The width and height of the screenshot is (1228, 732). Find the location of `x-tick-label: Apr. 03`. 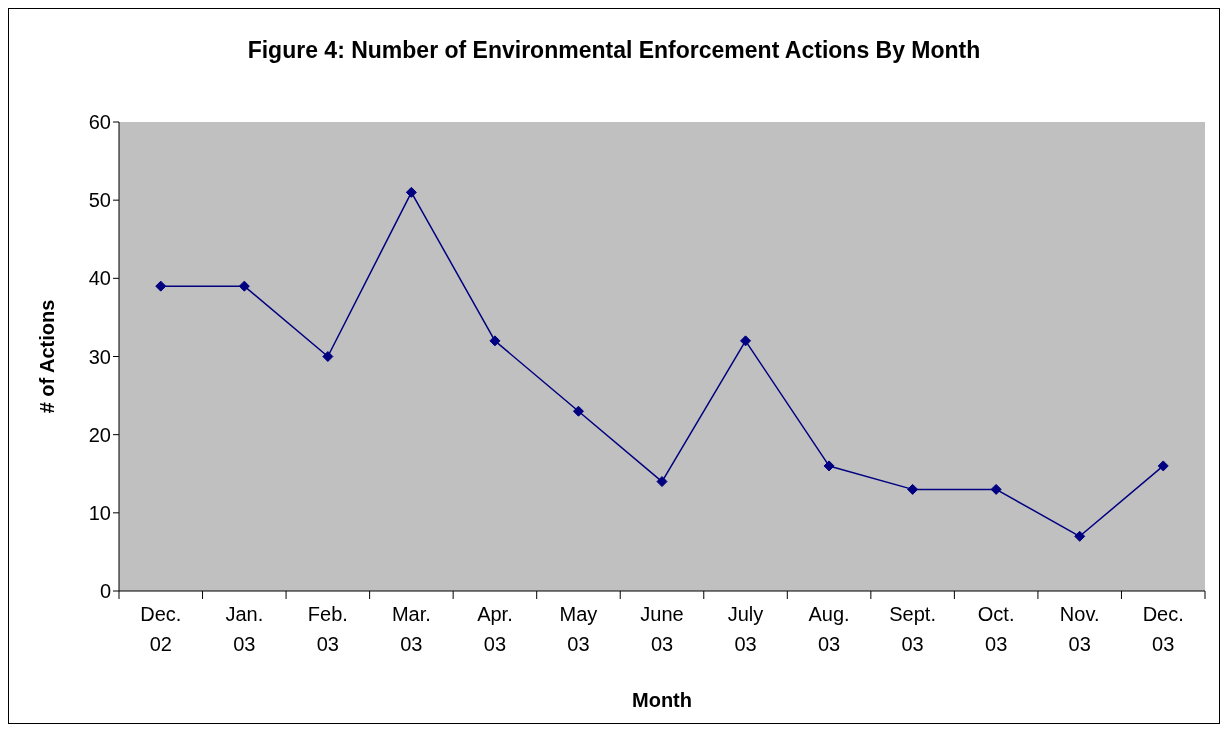

x-tick-label: Apr. 03 is located at coordinates (495, 629).